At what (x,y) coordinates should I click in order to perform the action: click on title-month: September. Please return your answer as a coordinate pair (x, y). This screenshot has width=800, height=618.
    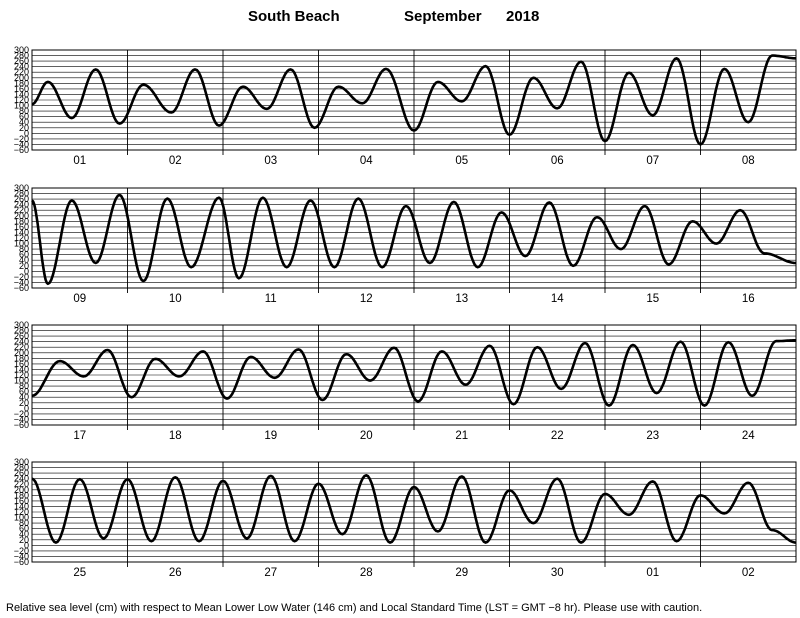
    Looking at the image, I should click on (443, 16).